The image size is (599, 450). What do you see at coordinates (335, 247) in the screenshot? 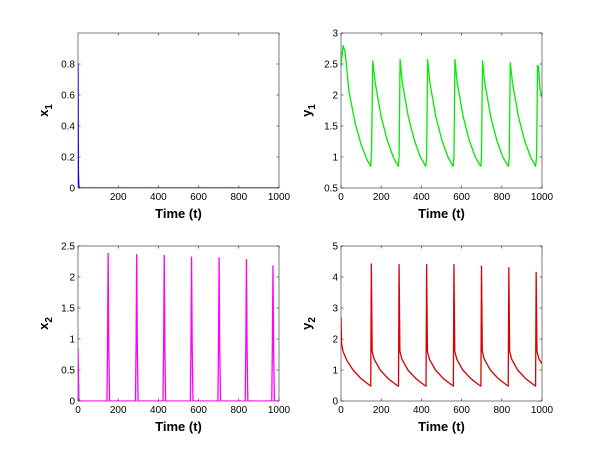
I see `y-tick-label: 5` at bounding box center [335, 247].